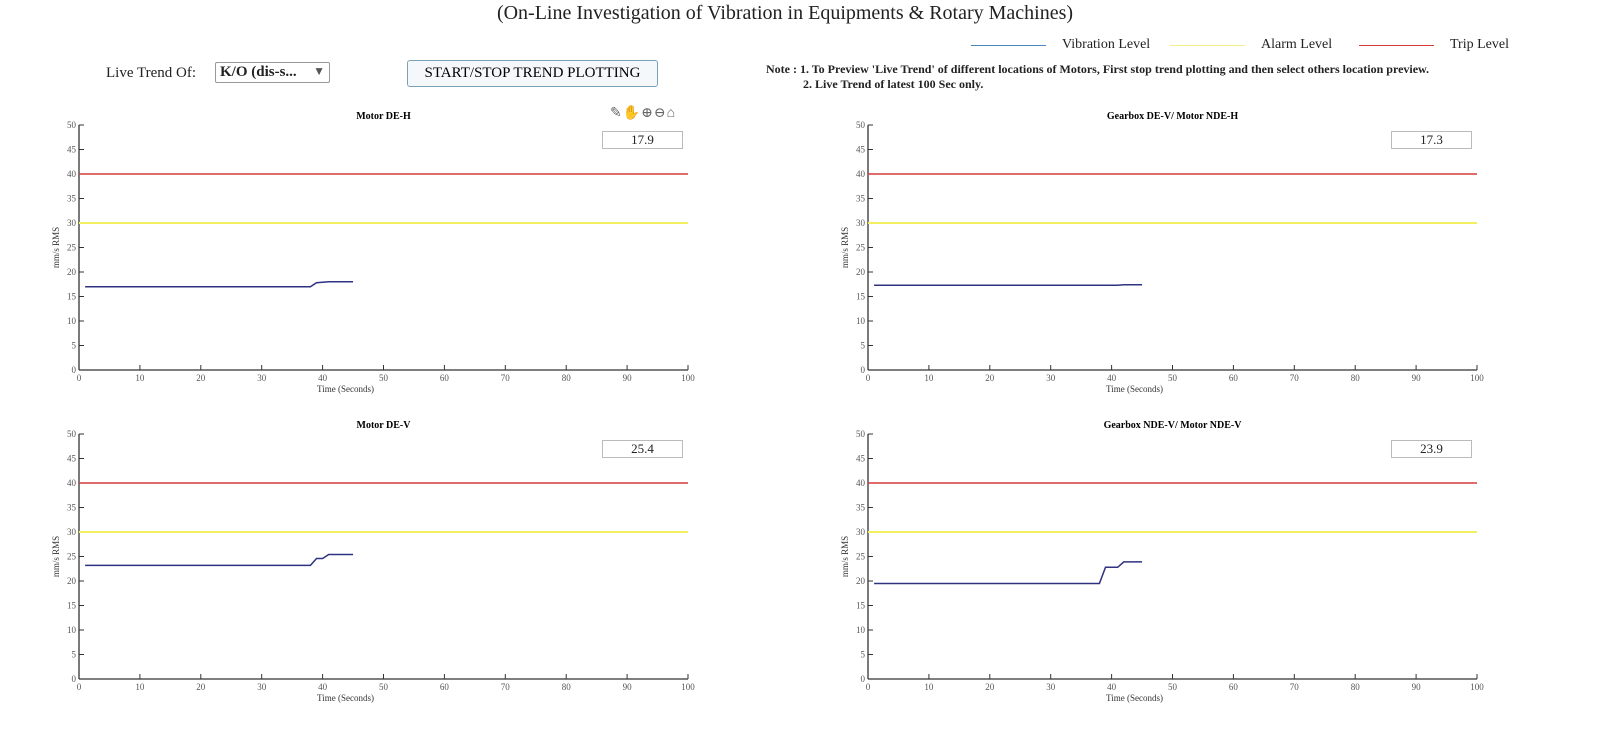 The width and height of the screenshot is (1600, 733). I want to click on current-value-box: 25.4, so click(642, 449).